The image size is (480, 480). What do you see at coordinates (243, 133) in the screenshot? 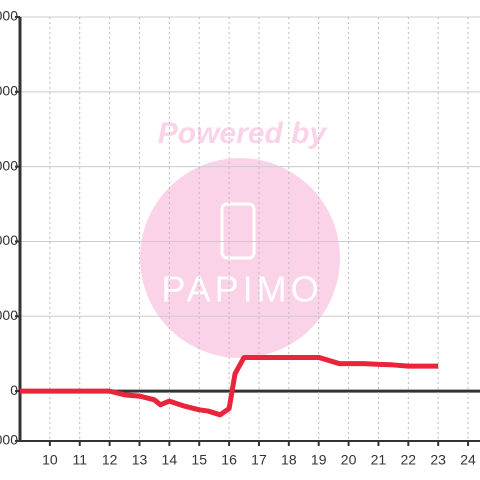
I see `watermark-title: Powered by` at bounding box center [243, 133].